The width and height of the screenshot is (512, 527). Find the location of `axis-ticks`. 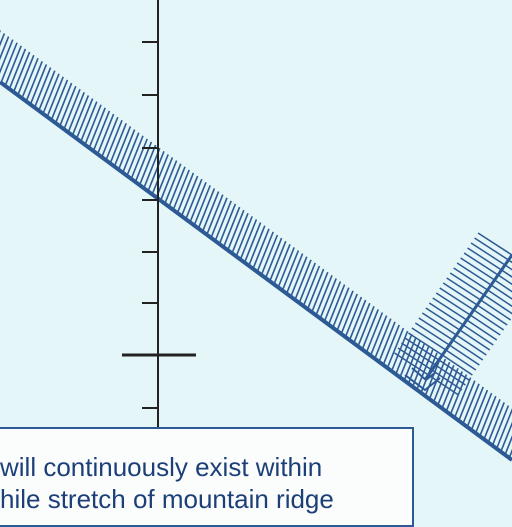

axis-ticks is located at coordinates (150, 251).